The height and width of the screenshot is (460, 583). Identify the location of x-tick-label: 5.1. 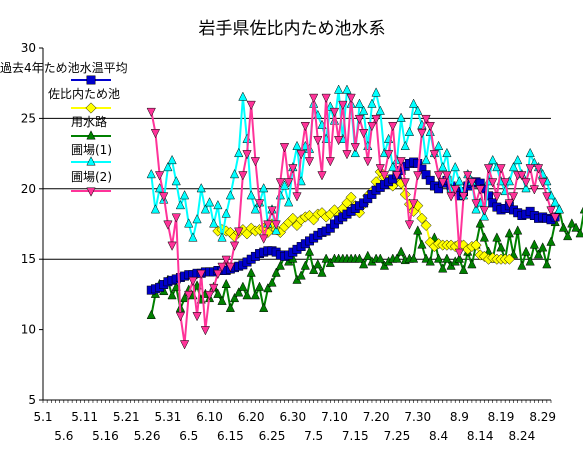
(42, 417).